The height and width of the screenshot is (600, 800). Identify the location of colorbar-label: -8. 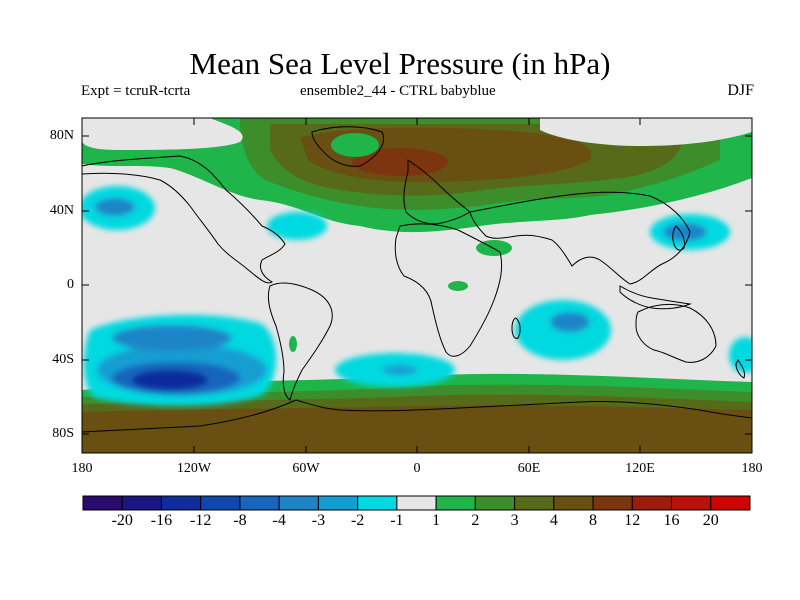
(240, 520).